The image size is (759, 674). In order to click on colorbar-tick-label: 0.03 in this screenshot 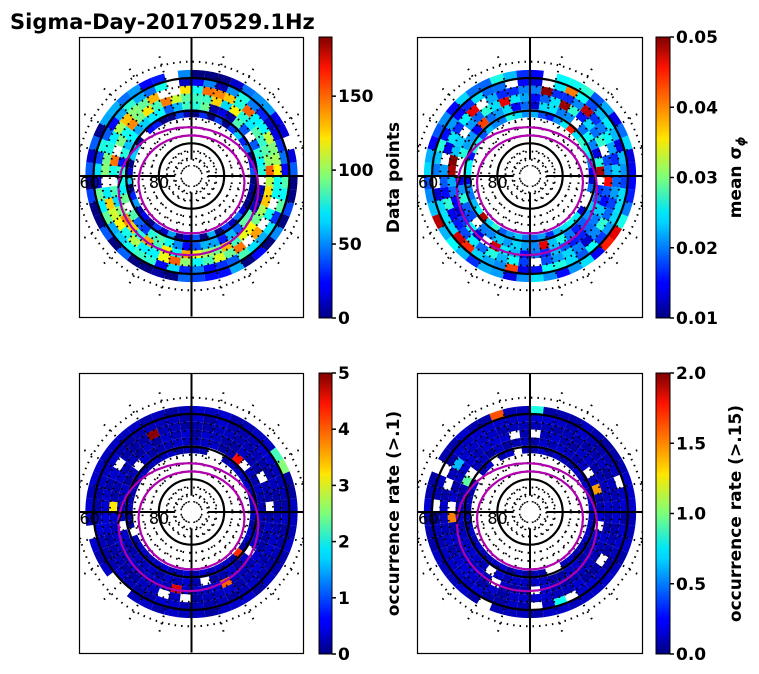, I will do `click(697, 179)`.